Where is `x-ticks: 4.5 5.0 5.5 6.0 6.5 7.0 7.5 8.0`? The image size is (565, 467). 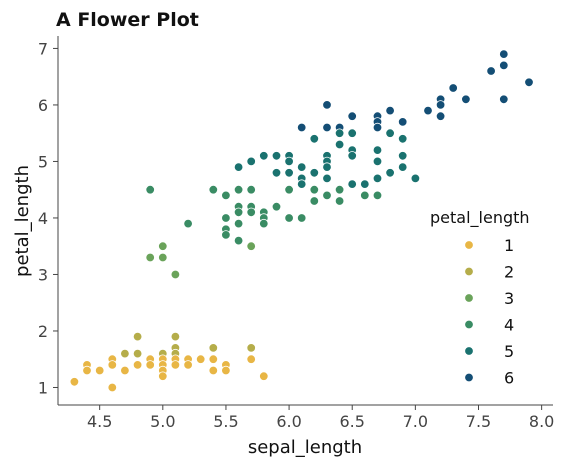
x-ticks: 4.5 5.0 5.5 6.0 6.5 7.0 7.5 8.0 is located at coordinates (320, 418).